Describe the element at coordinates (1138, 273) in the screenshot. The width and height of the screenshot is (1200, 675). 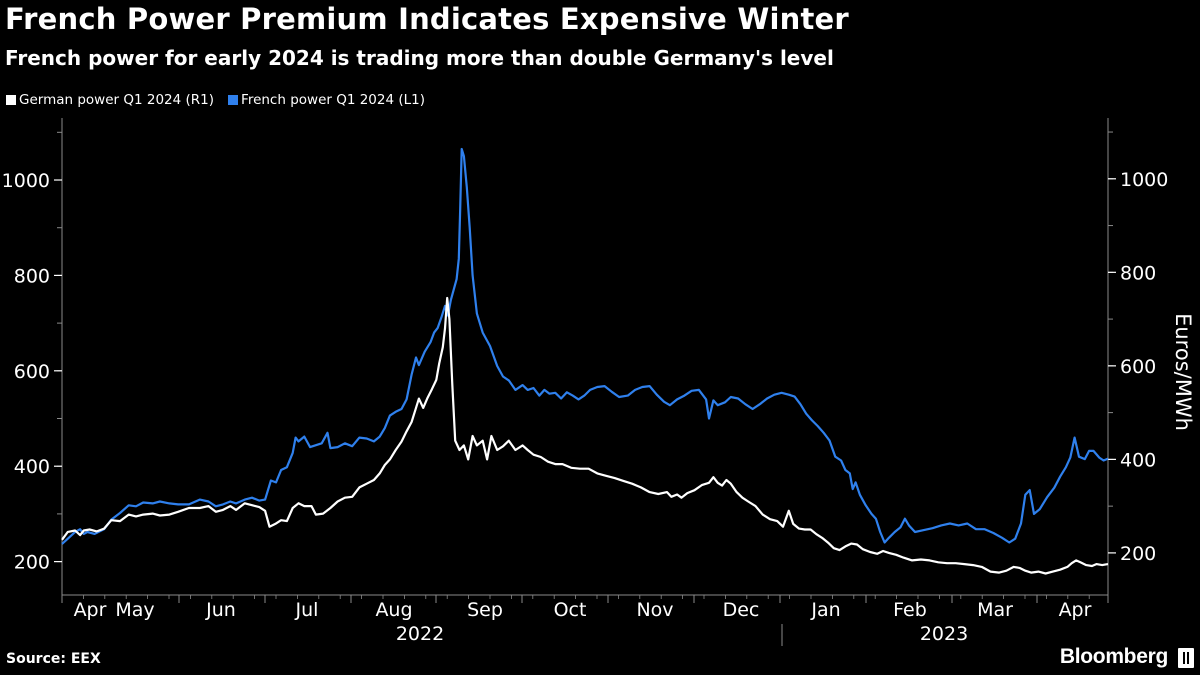
I see `right-axis-tick-label: 800` at that location.